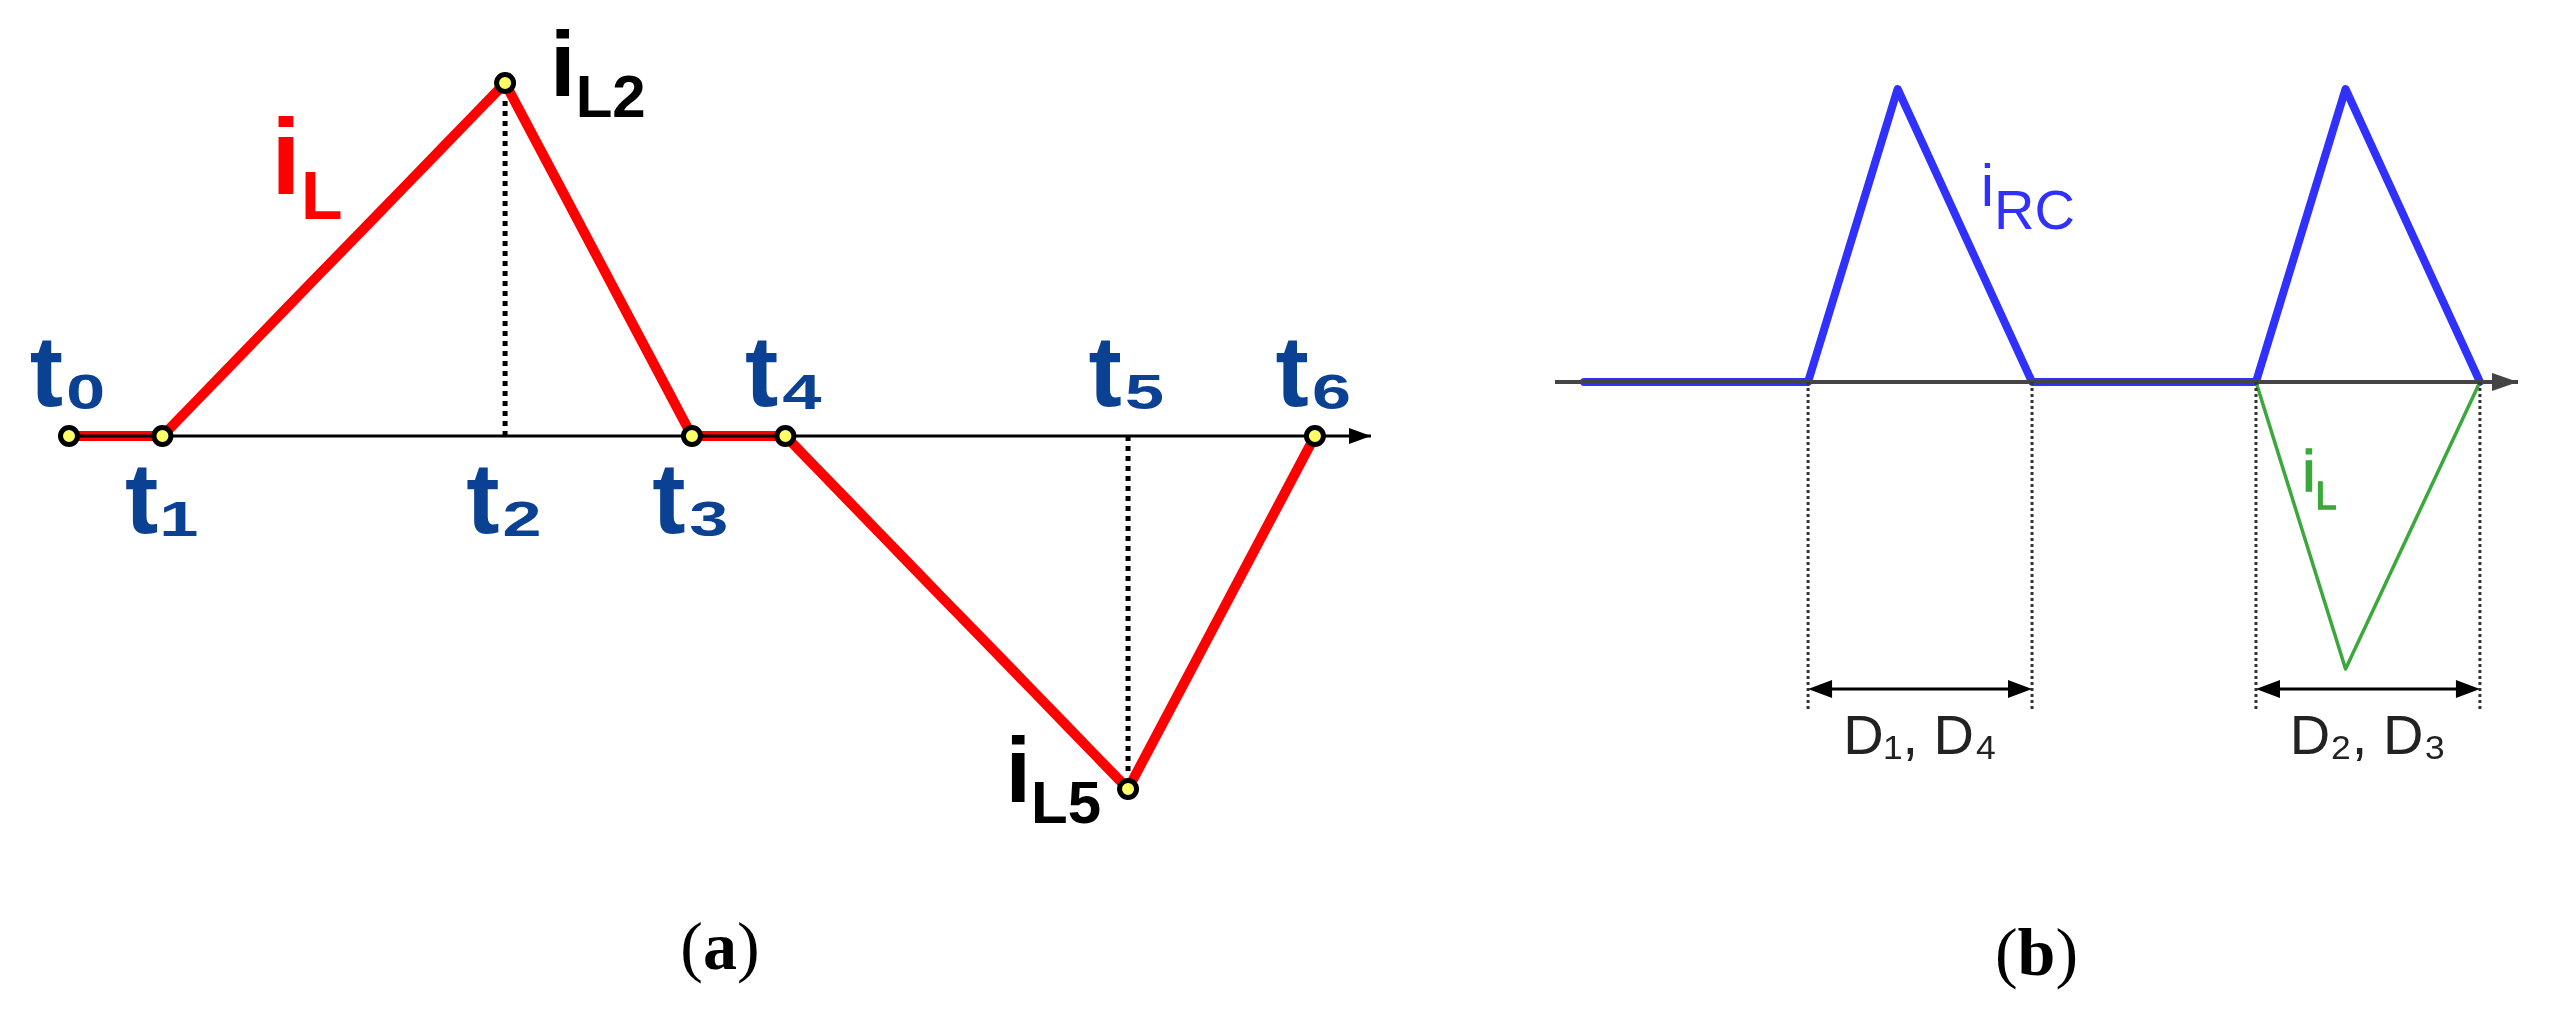 The image size is (2566, 1026). Describe the element at coordinates (1315, 371) in the screenshot. I see `x-tick-label: t₆` at that location.